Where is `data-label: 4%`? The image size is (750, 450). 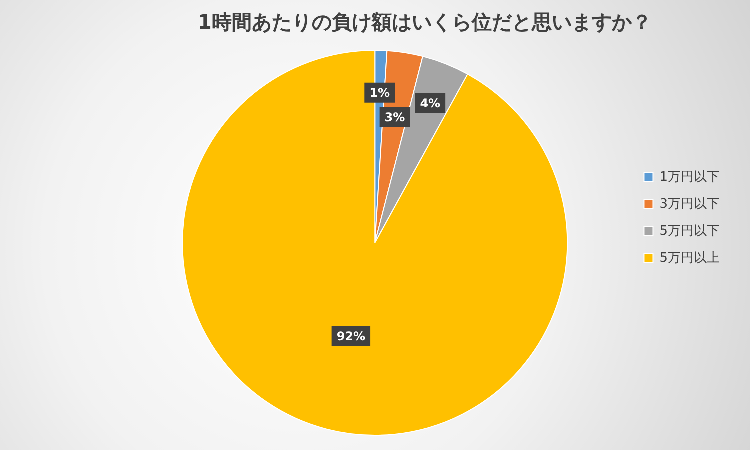 data-label: 4% is located at coordinates (430, 103).